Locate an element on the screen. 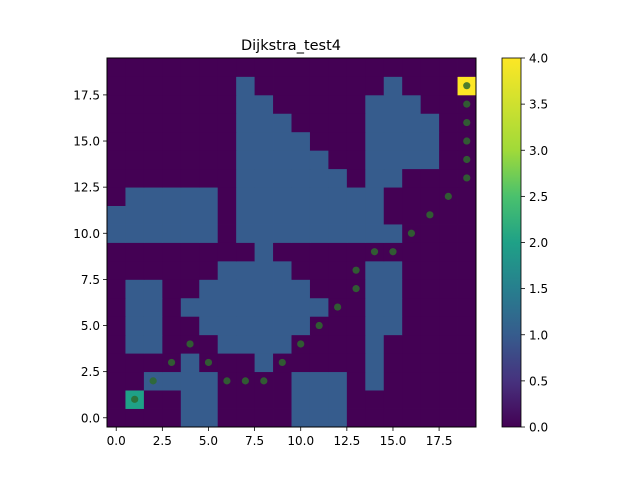  colorbar-tick-label: 0.5 is located at coordinates (538, 381).